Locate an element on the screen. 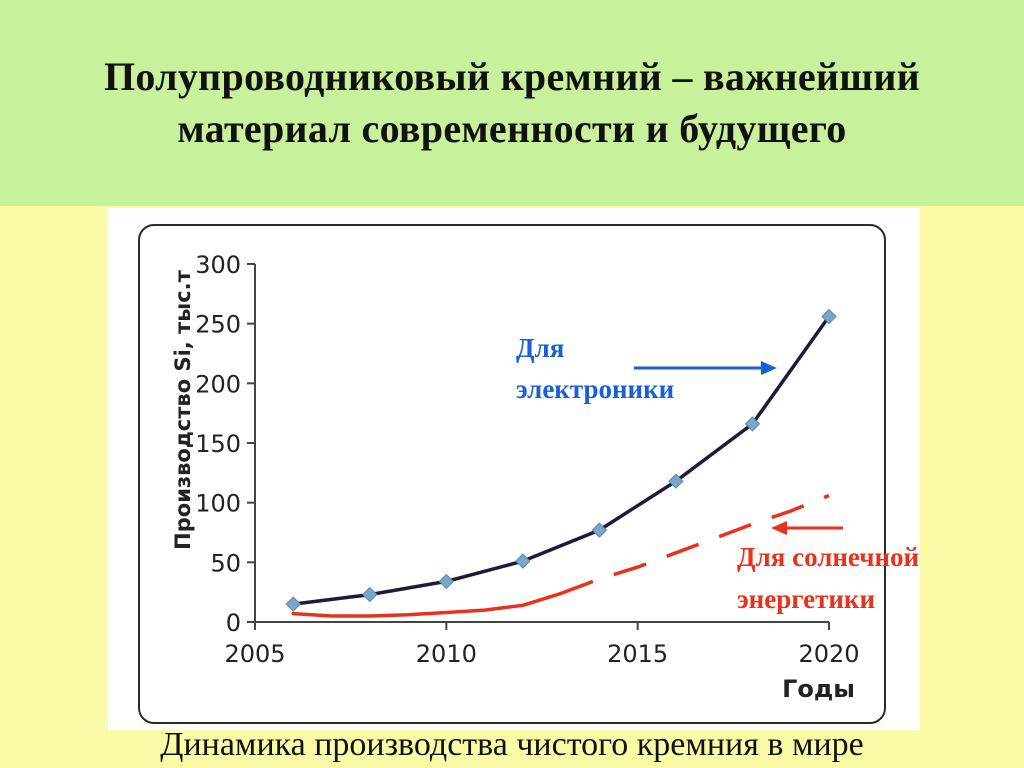 Image resolution: width=1024 pixels, height=768 pixels. solar-series-dashed-line is located at coordinates (695, 544).